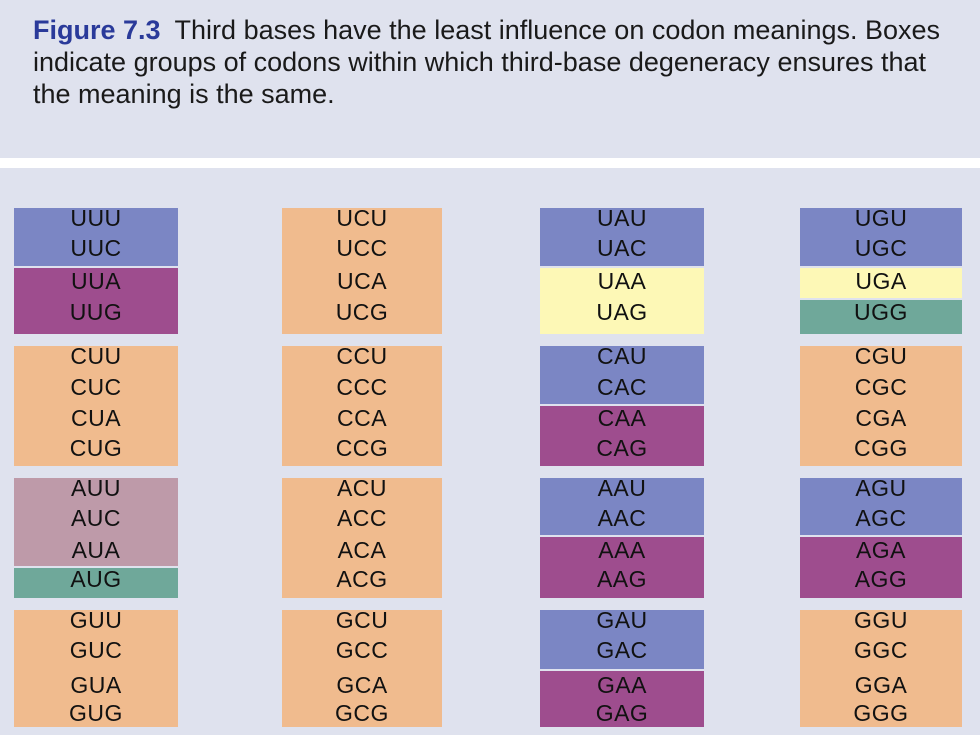 This screenshot has width=980, height=735. What do you see at coordinates (881, 218) in the screenshot?
I see `codon-label: UGU` at bounding box center [881, 218].